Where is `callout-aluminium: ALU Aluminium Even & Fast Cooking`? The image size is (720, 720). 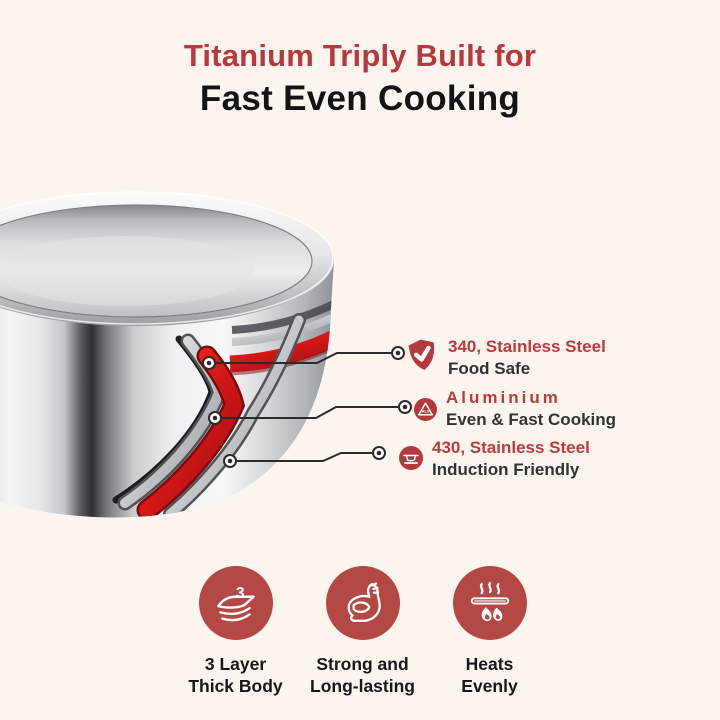
callout-aluminium: ALU Aluminium Even & Fast Cooking is located at coordinates (515, 409).